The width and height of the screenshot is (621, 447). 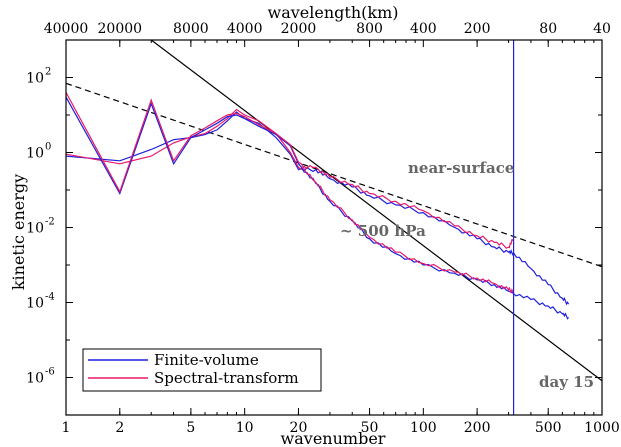 What do you see at coordinates (66, 428) in the screenshot?
I see `x-tick-label: 1` at bounding box center [66, 428].